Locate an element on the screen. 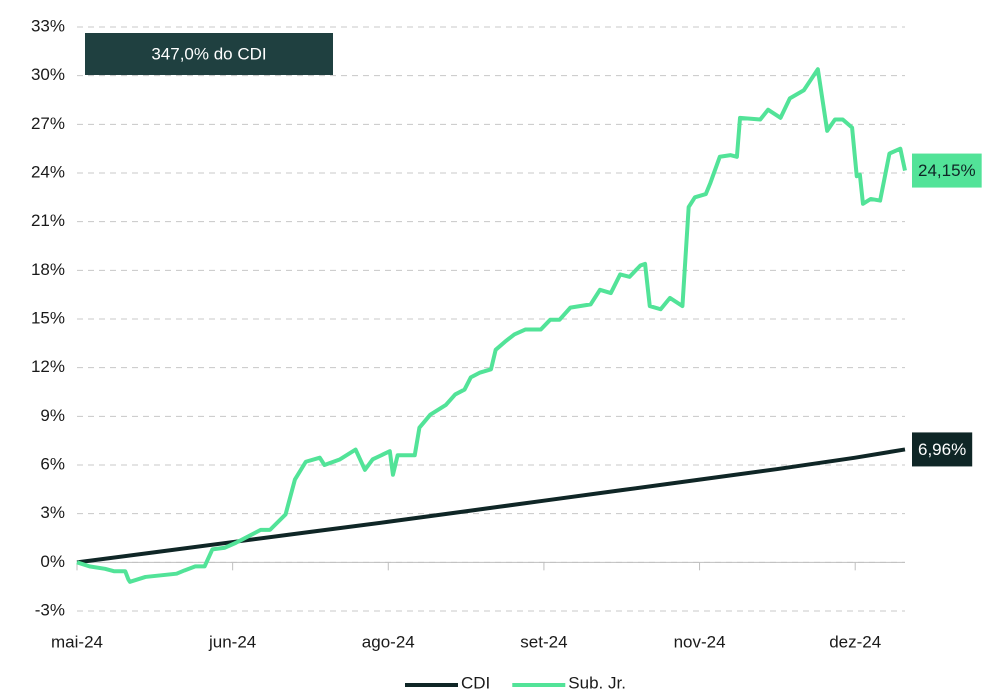 The image size is (999, 693). end-label: 24,15% is located at coordinates (947, 170).